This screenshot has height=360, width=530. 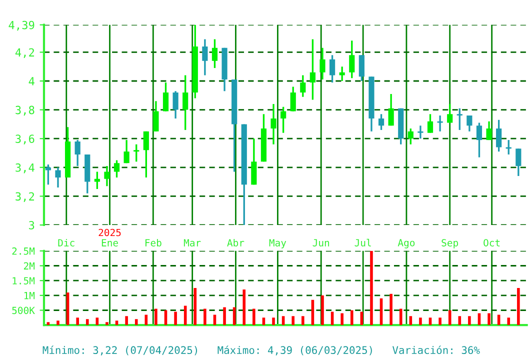 What do you see at coordinates (192, 242) in the screenshot?
I see `x-tick-label: Mar` at bounding box center [192, 242].